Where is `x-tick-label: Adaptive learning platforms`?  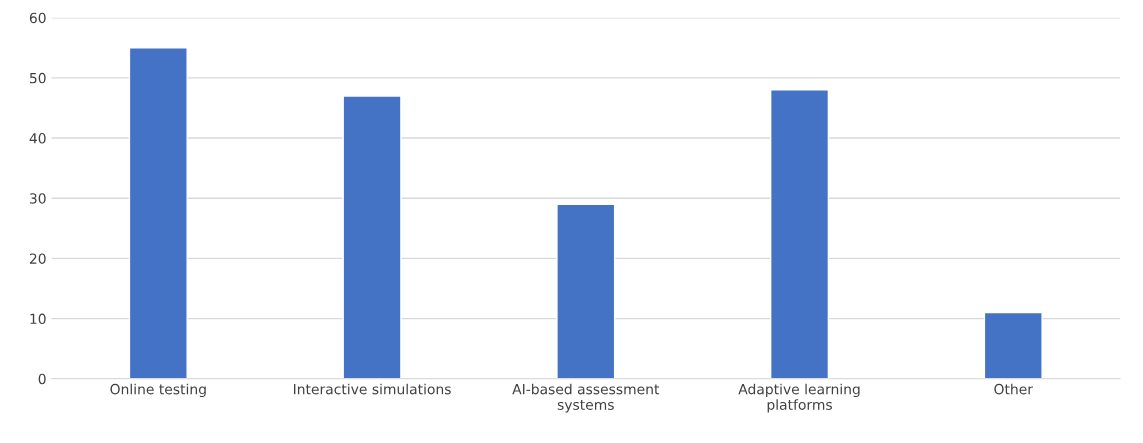 x-tick-label: Adaptive learning platforms is located at coordinates (799, 398).